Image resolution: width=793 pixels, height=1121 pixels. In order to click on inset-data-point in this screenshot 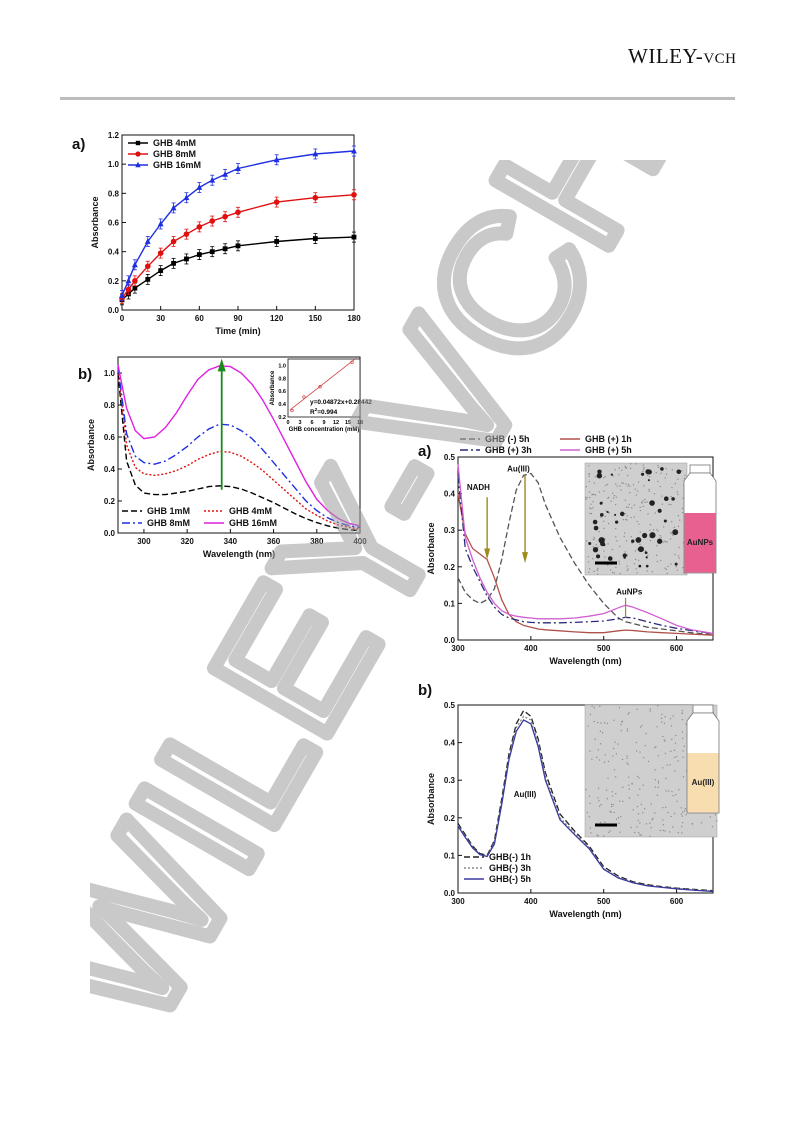, I will do `click(304, 397)`.